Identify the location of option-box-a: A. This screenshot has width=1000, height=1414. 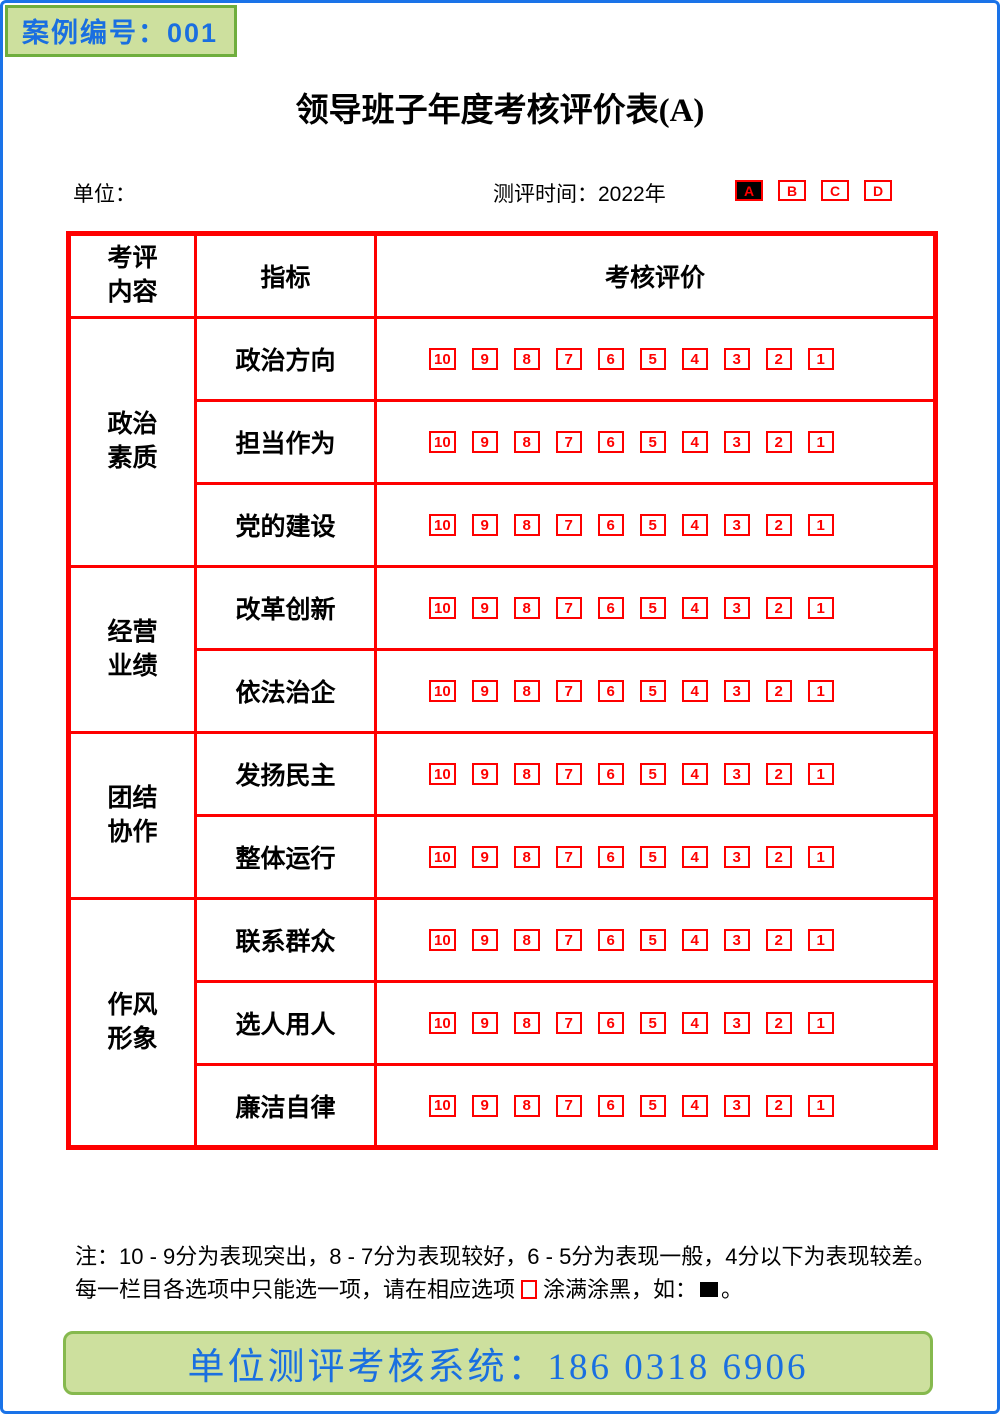
(749, 190).